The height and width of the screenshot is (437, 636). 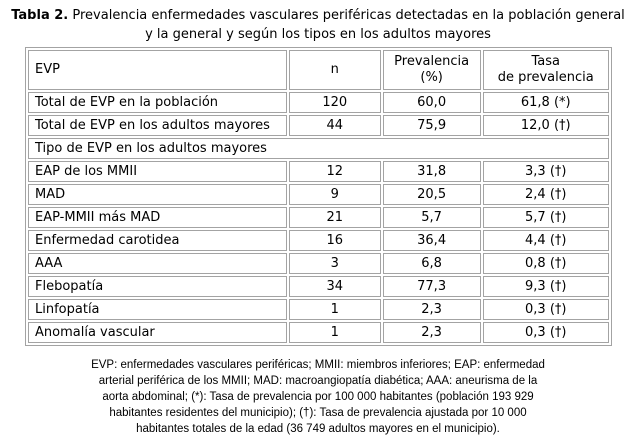 I want to click on cell-n: 16, so click(x=334, y=240).